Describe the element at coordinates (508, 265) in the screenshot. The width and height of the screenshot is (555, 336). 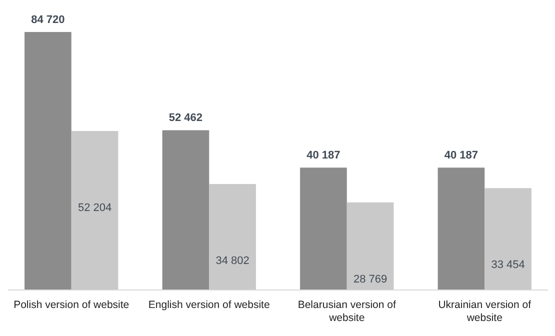
I see `data-label: 33 454` at that location.